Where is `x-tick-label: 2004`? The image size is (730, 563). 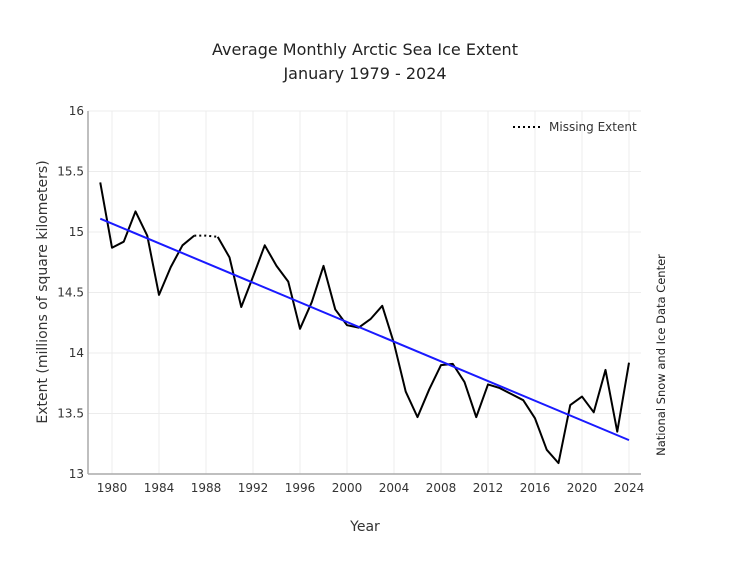
x-tick-label: 2004 is located at coordinates (394, 488).